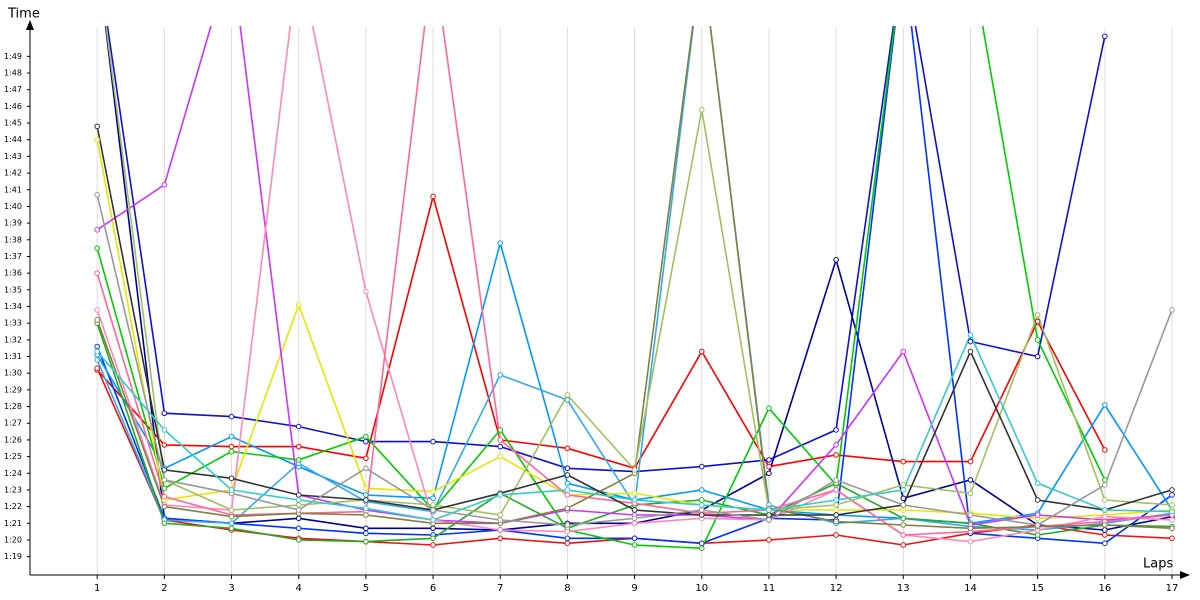 The width and height of the screenshot is (1200, 600). What do you see at coordinates (13, 123) in the screenshot?
I see `y-tick-label: 1:45` at bounding box center [13, 123].